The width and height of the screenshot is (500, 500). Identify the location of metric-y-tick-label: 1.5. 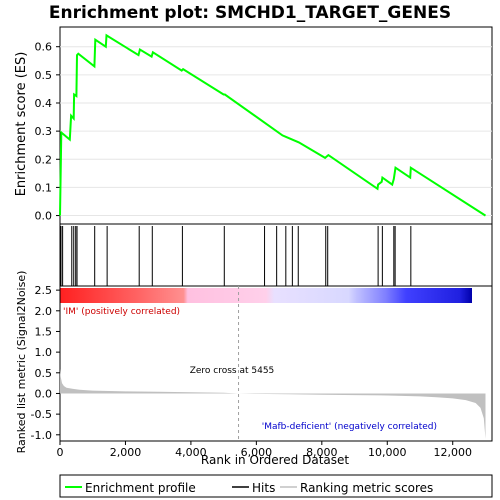
(44, 331).